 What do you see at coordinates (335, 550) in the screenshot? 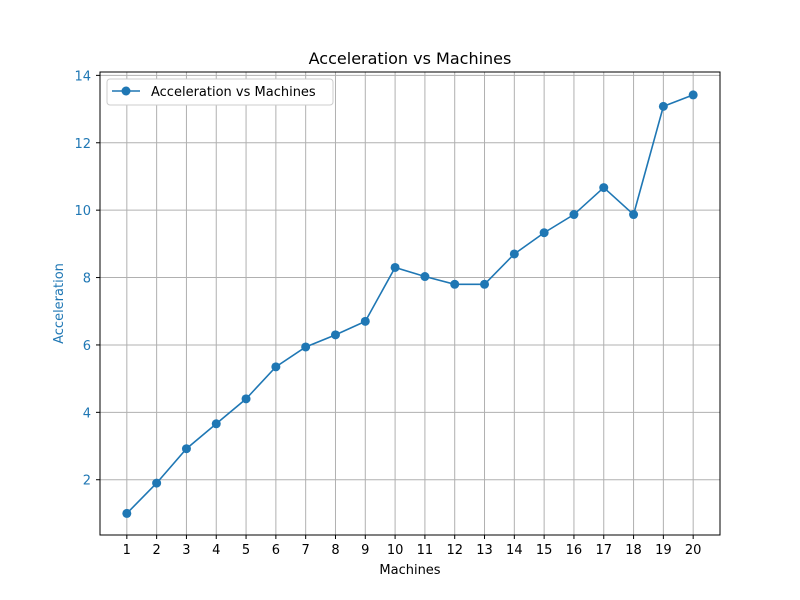
I see `x-tick-label: 8` at bounding box center [335, 550].